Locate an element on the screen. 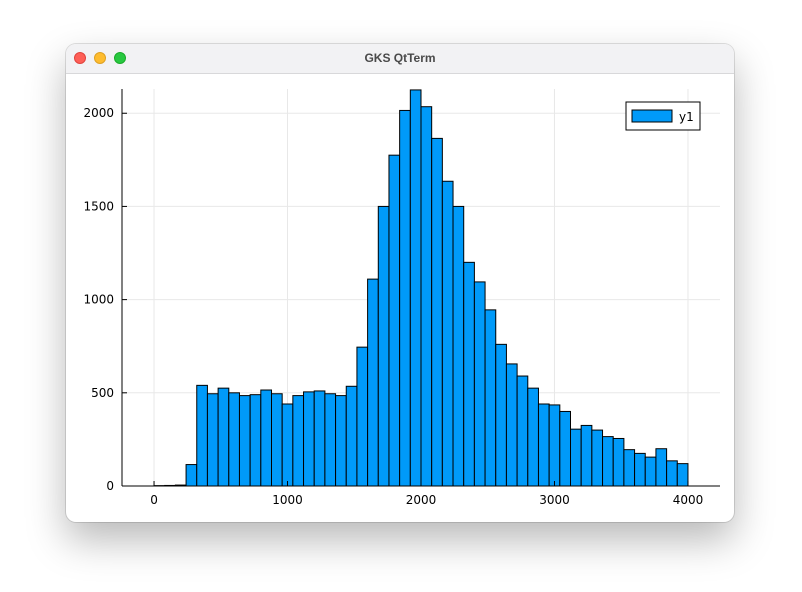 This screenshot has height=592, width=802. y-tick-label: 2000 is located at coordinates (98, 113).